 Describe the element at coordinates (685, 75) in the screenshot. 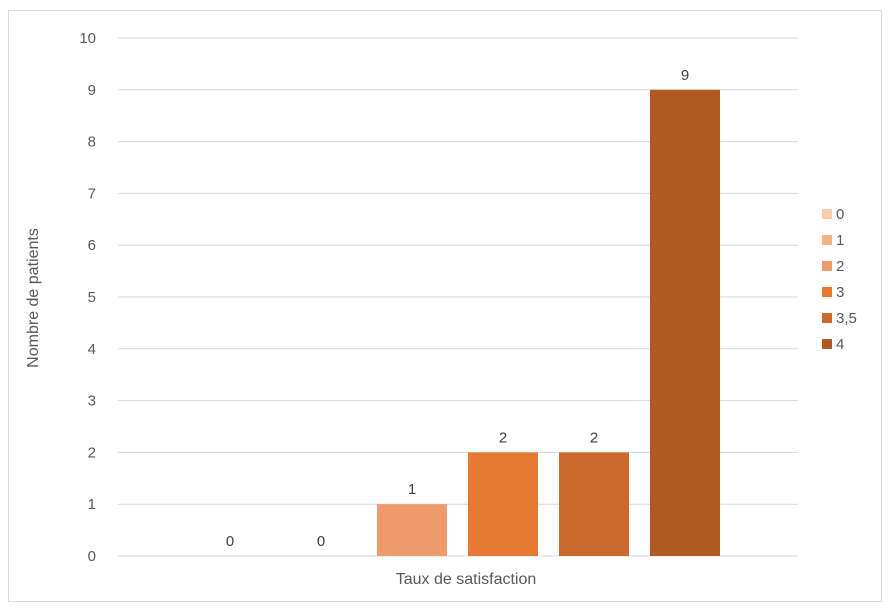

I see `data-label-4: 9` at that location.